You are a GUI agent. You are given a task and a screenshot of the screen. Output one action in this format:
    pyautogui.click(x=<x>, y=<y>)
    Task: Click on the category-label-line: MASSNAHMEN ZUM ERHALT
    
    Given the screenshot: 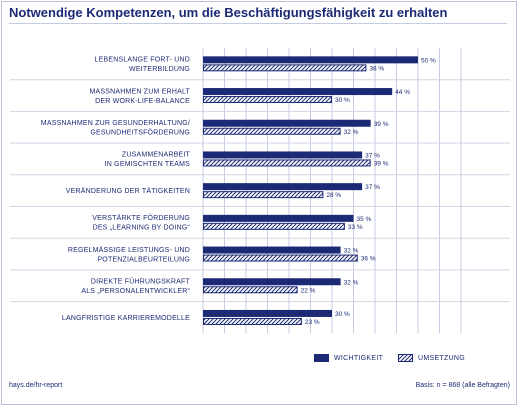 What is the action you would take?
    pyautogui.click(x=139, y=91)
    